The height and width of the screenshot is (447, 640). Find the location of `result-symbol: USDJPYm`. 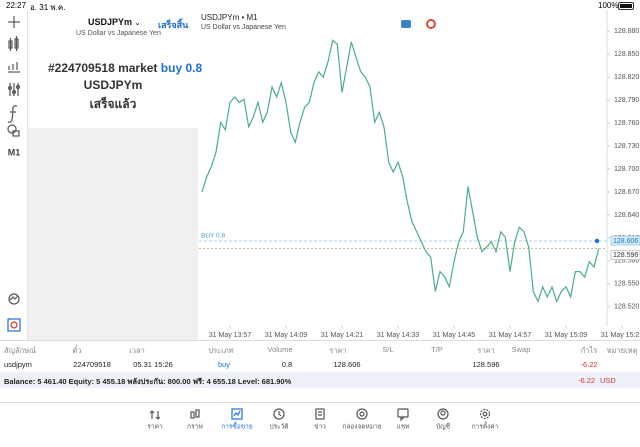

result-symbol: USDJPYm is located at coordinates (113, 85).